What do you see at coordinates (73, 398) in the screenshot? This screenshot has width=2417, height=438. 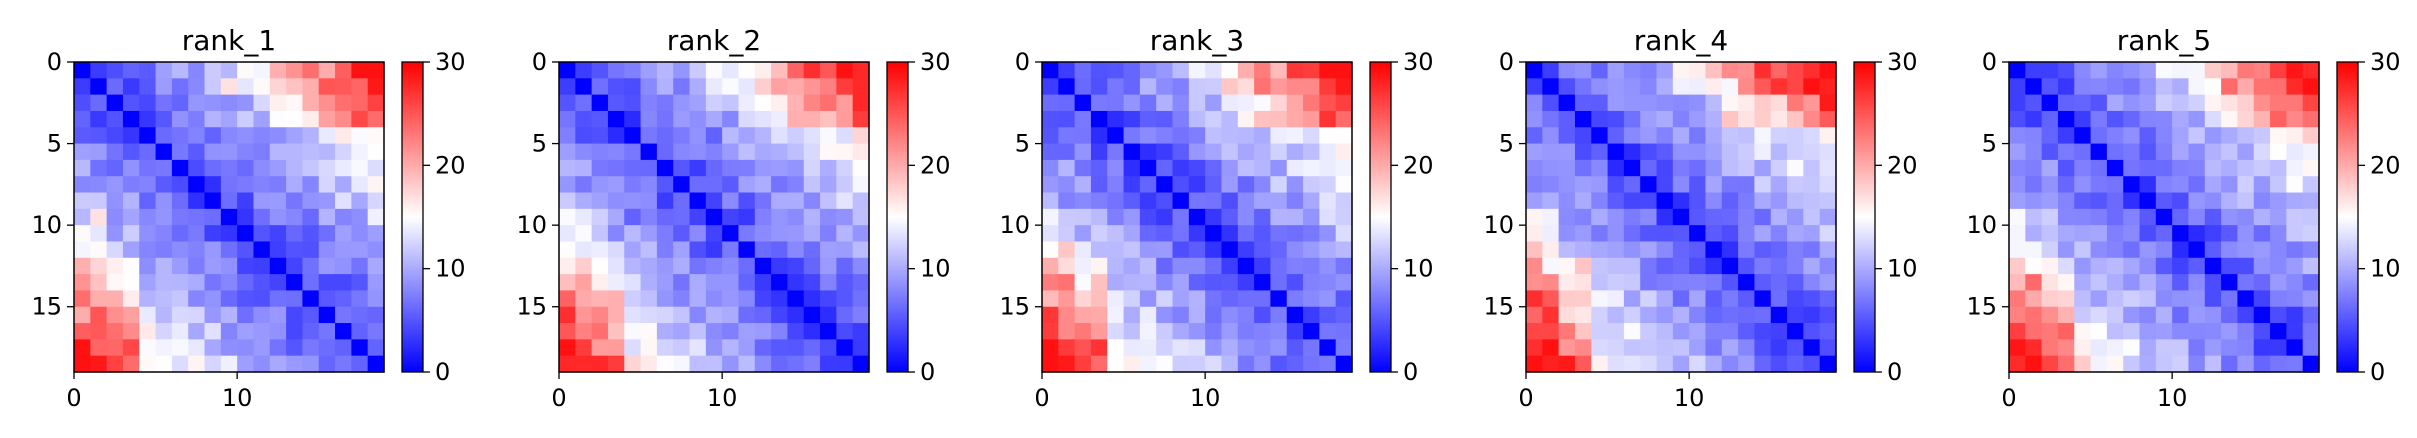 I see `x-tick-label: 0` at bounding box center [73, 398].